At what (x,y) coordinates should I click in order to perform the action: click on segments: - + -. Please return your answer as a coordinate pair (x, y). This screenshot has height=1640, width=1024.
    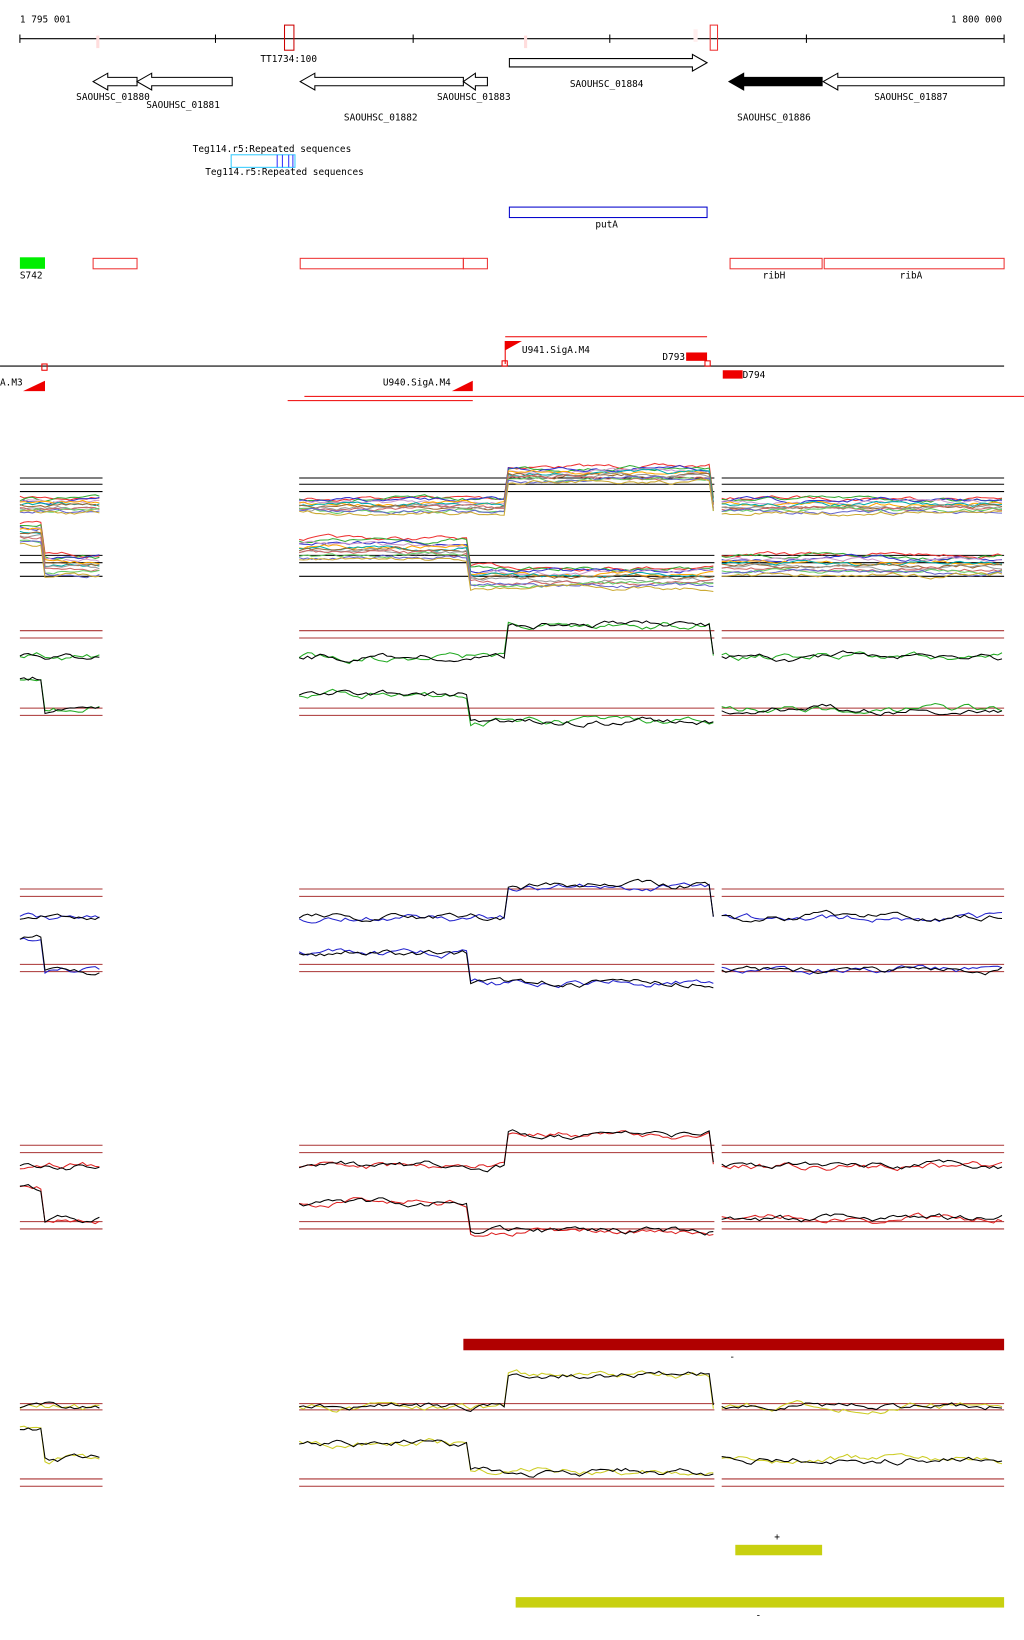
    Looking at the image, I should click on (734, 1479).